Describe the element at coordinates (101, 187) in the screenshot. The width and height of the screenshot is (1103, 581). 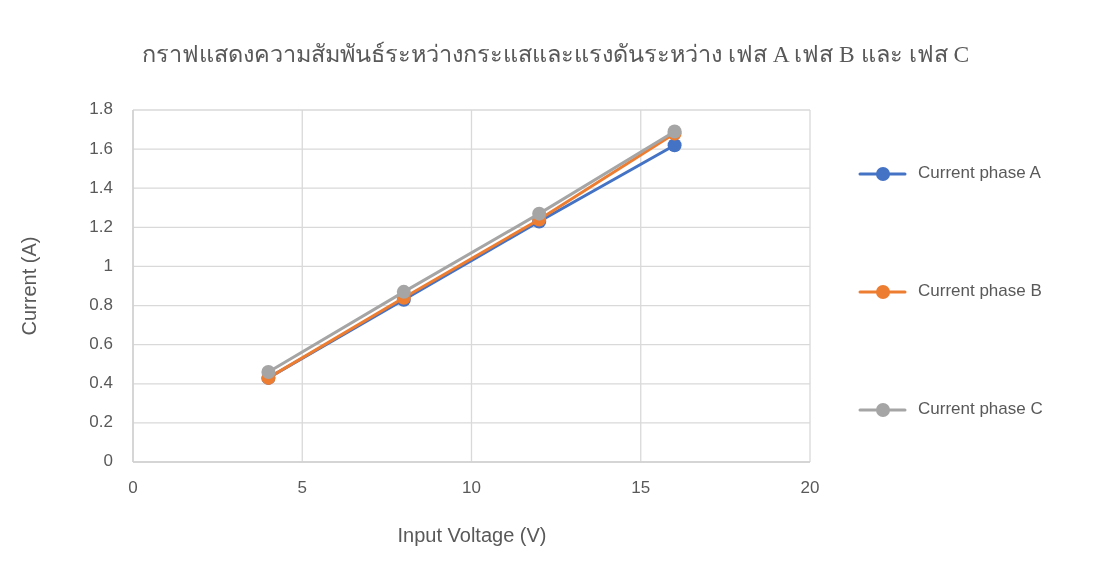
I see `y-tick-label: 1.4` at that location.